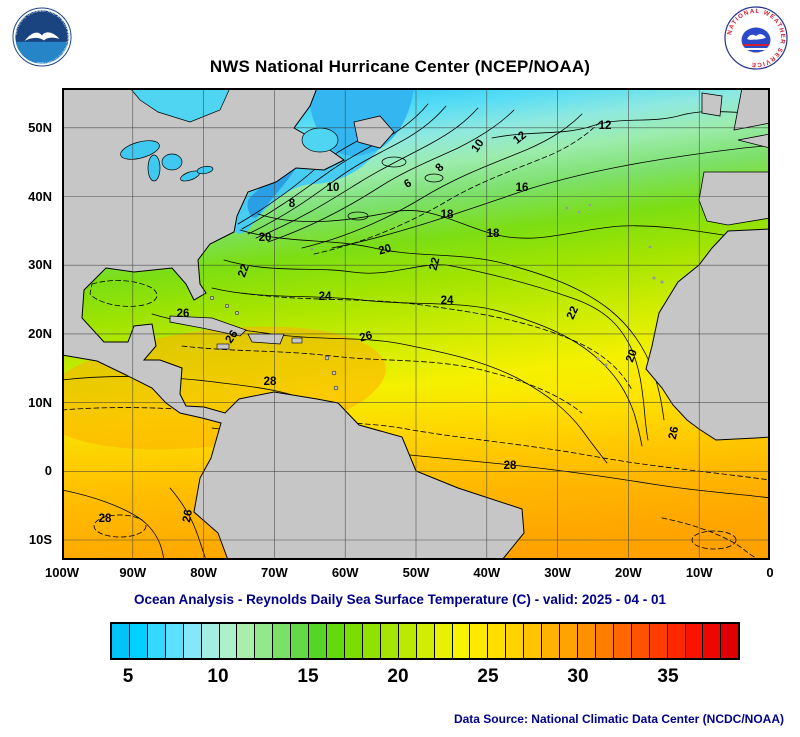  What do you see at coordinates (40, 196) in the screenshot?
I see `lat-tick-label: 40N` at bounding box center [40, 196].